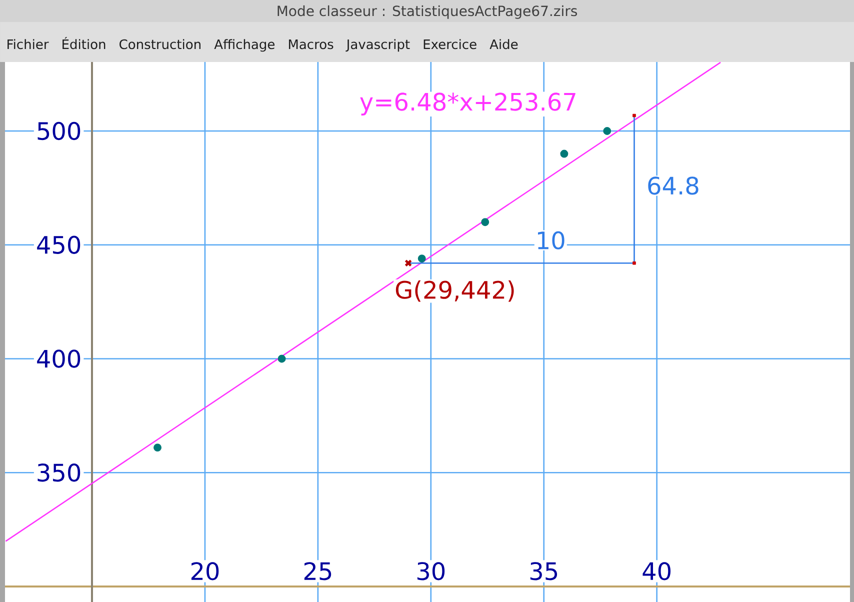  I want to click on y-tick-label: 400, so click(58, 359).